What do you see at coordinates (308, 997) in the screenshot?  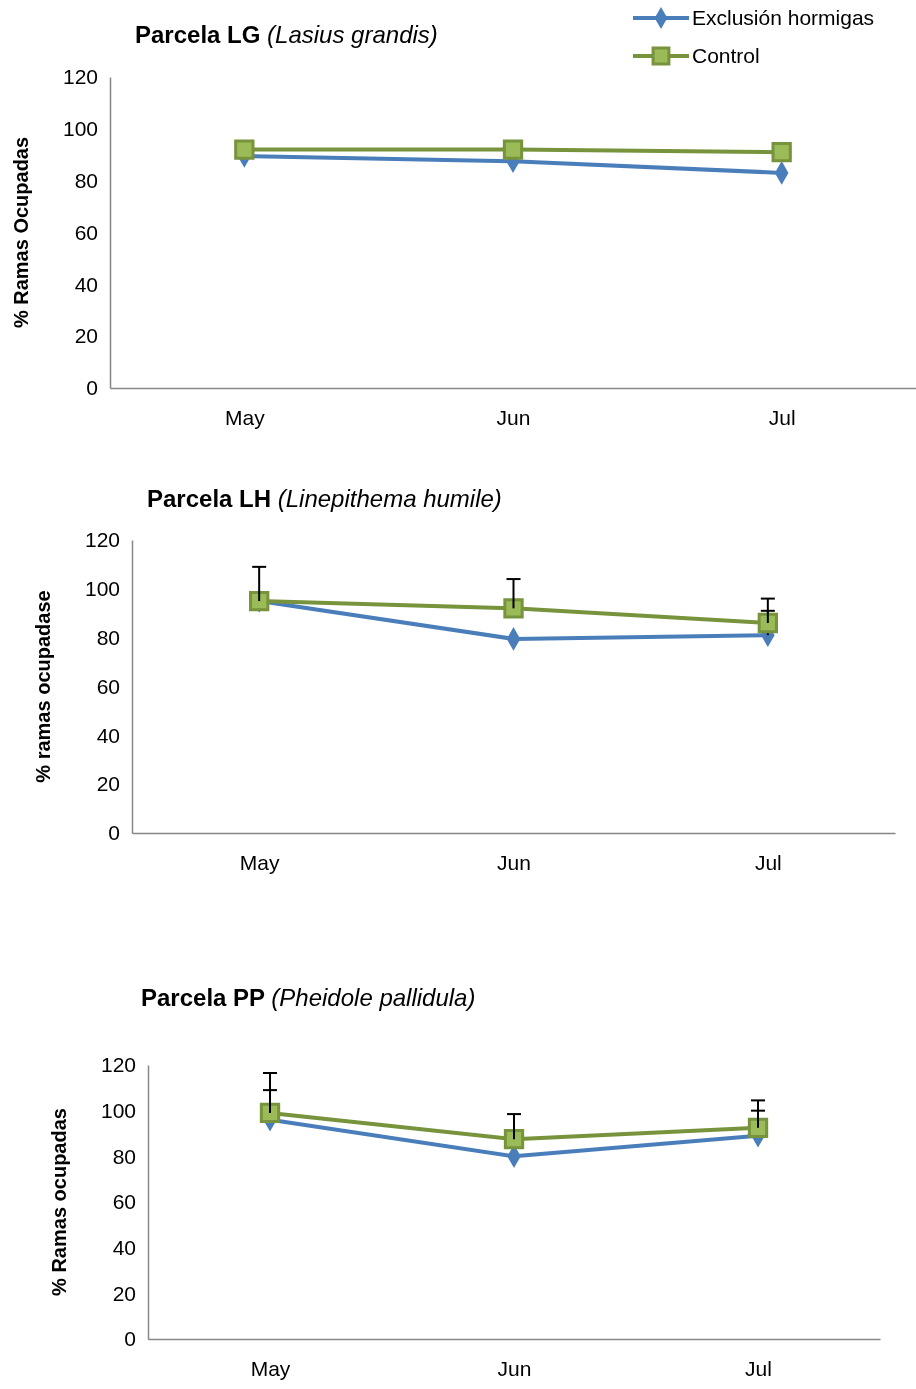 I see `chart-title: Parcela PP (Pheidole pallidula)` at bounding box center [308, 997].